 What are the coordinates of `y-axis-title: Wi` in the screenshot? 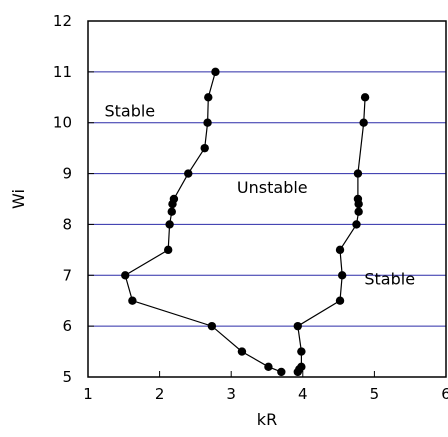 It's located at (18, 199).